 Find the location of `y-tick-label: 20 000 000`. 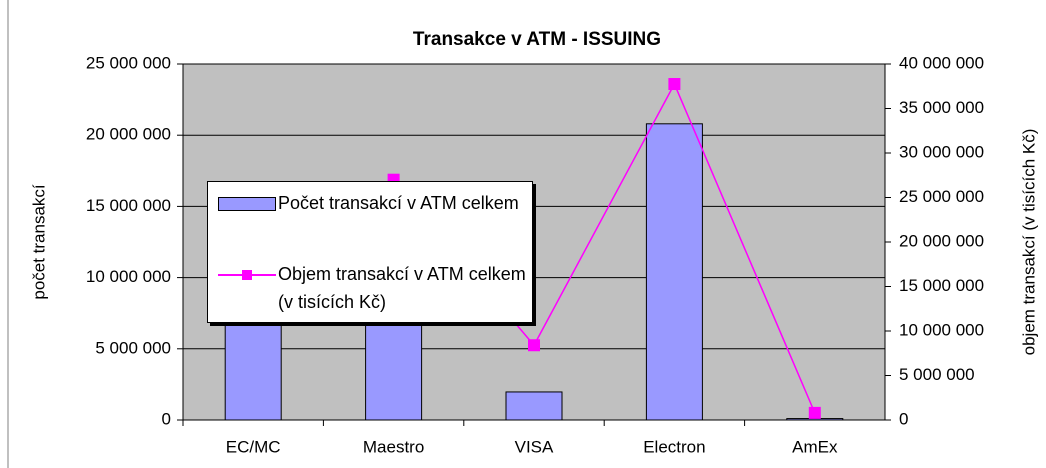

y-tick-label: 20 000 000 is located at coordinates (128, 134).